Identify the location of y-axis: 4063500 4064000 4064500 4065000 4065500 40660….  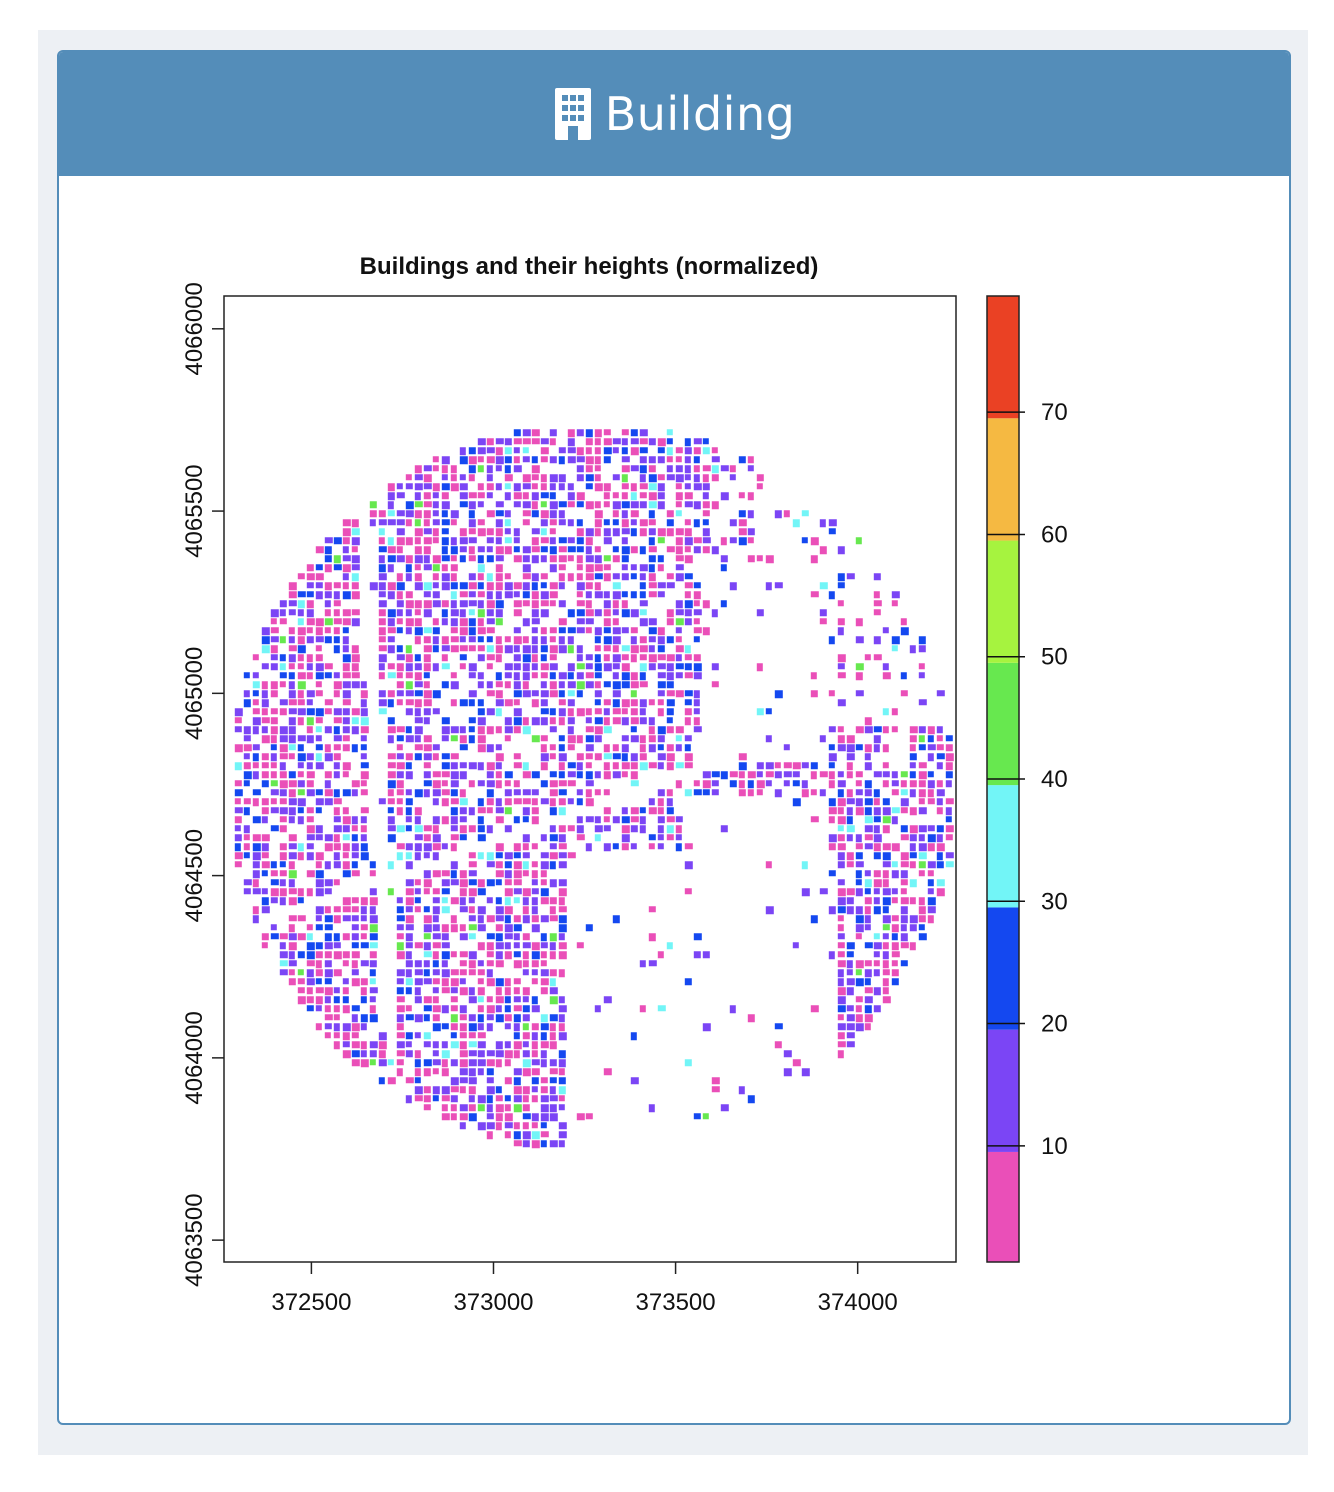
(202, 784).